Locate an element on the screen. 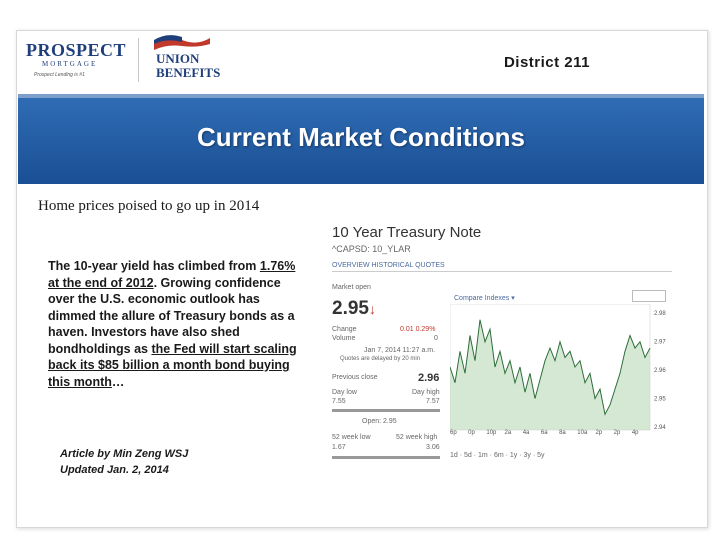 This screenshot has width=720, height=540. quote-timestamp: Jan 7, 2014 11:27 a.m. is located at coordinates (400, 350).